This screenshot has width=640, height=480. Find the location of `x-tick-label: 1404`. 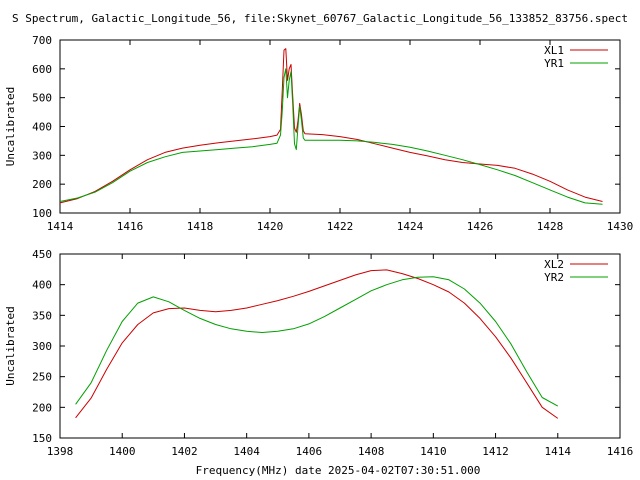

x-tick-label: 1404 is located at coordinates (246, 451).